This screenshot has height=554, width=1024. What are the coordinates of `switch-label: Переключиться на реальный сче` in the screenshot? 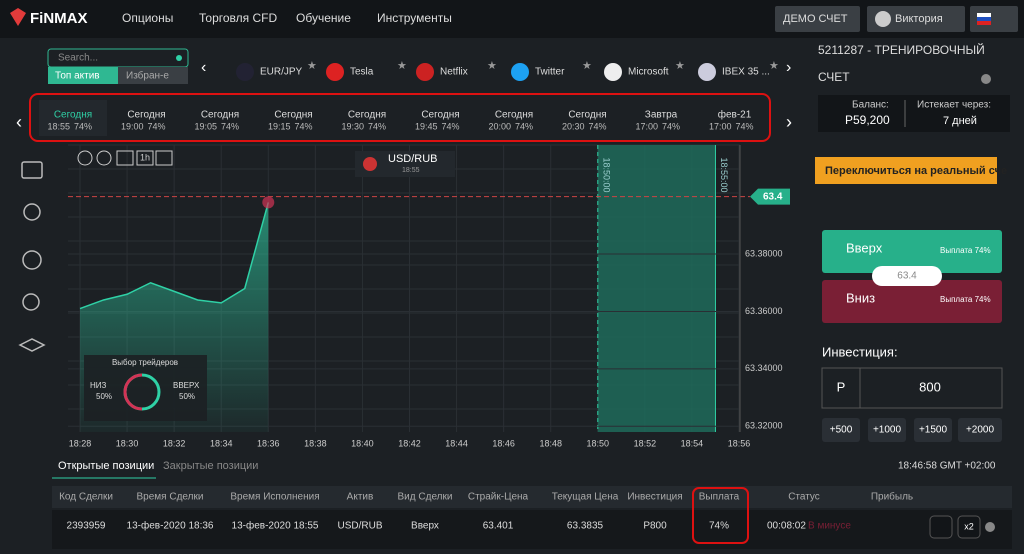 It's located at (916, 171).